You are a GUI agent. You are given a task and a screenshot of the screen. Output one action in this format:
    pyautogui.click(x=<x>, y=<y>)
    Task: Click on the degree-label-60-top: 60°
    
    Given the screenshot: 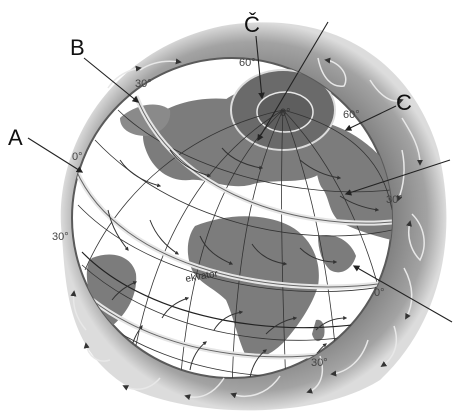 What is the action you would take?
    pyautogui.click(x=247, y=63)
    